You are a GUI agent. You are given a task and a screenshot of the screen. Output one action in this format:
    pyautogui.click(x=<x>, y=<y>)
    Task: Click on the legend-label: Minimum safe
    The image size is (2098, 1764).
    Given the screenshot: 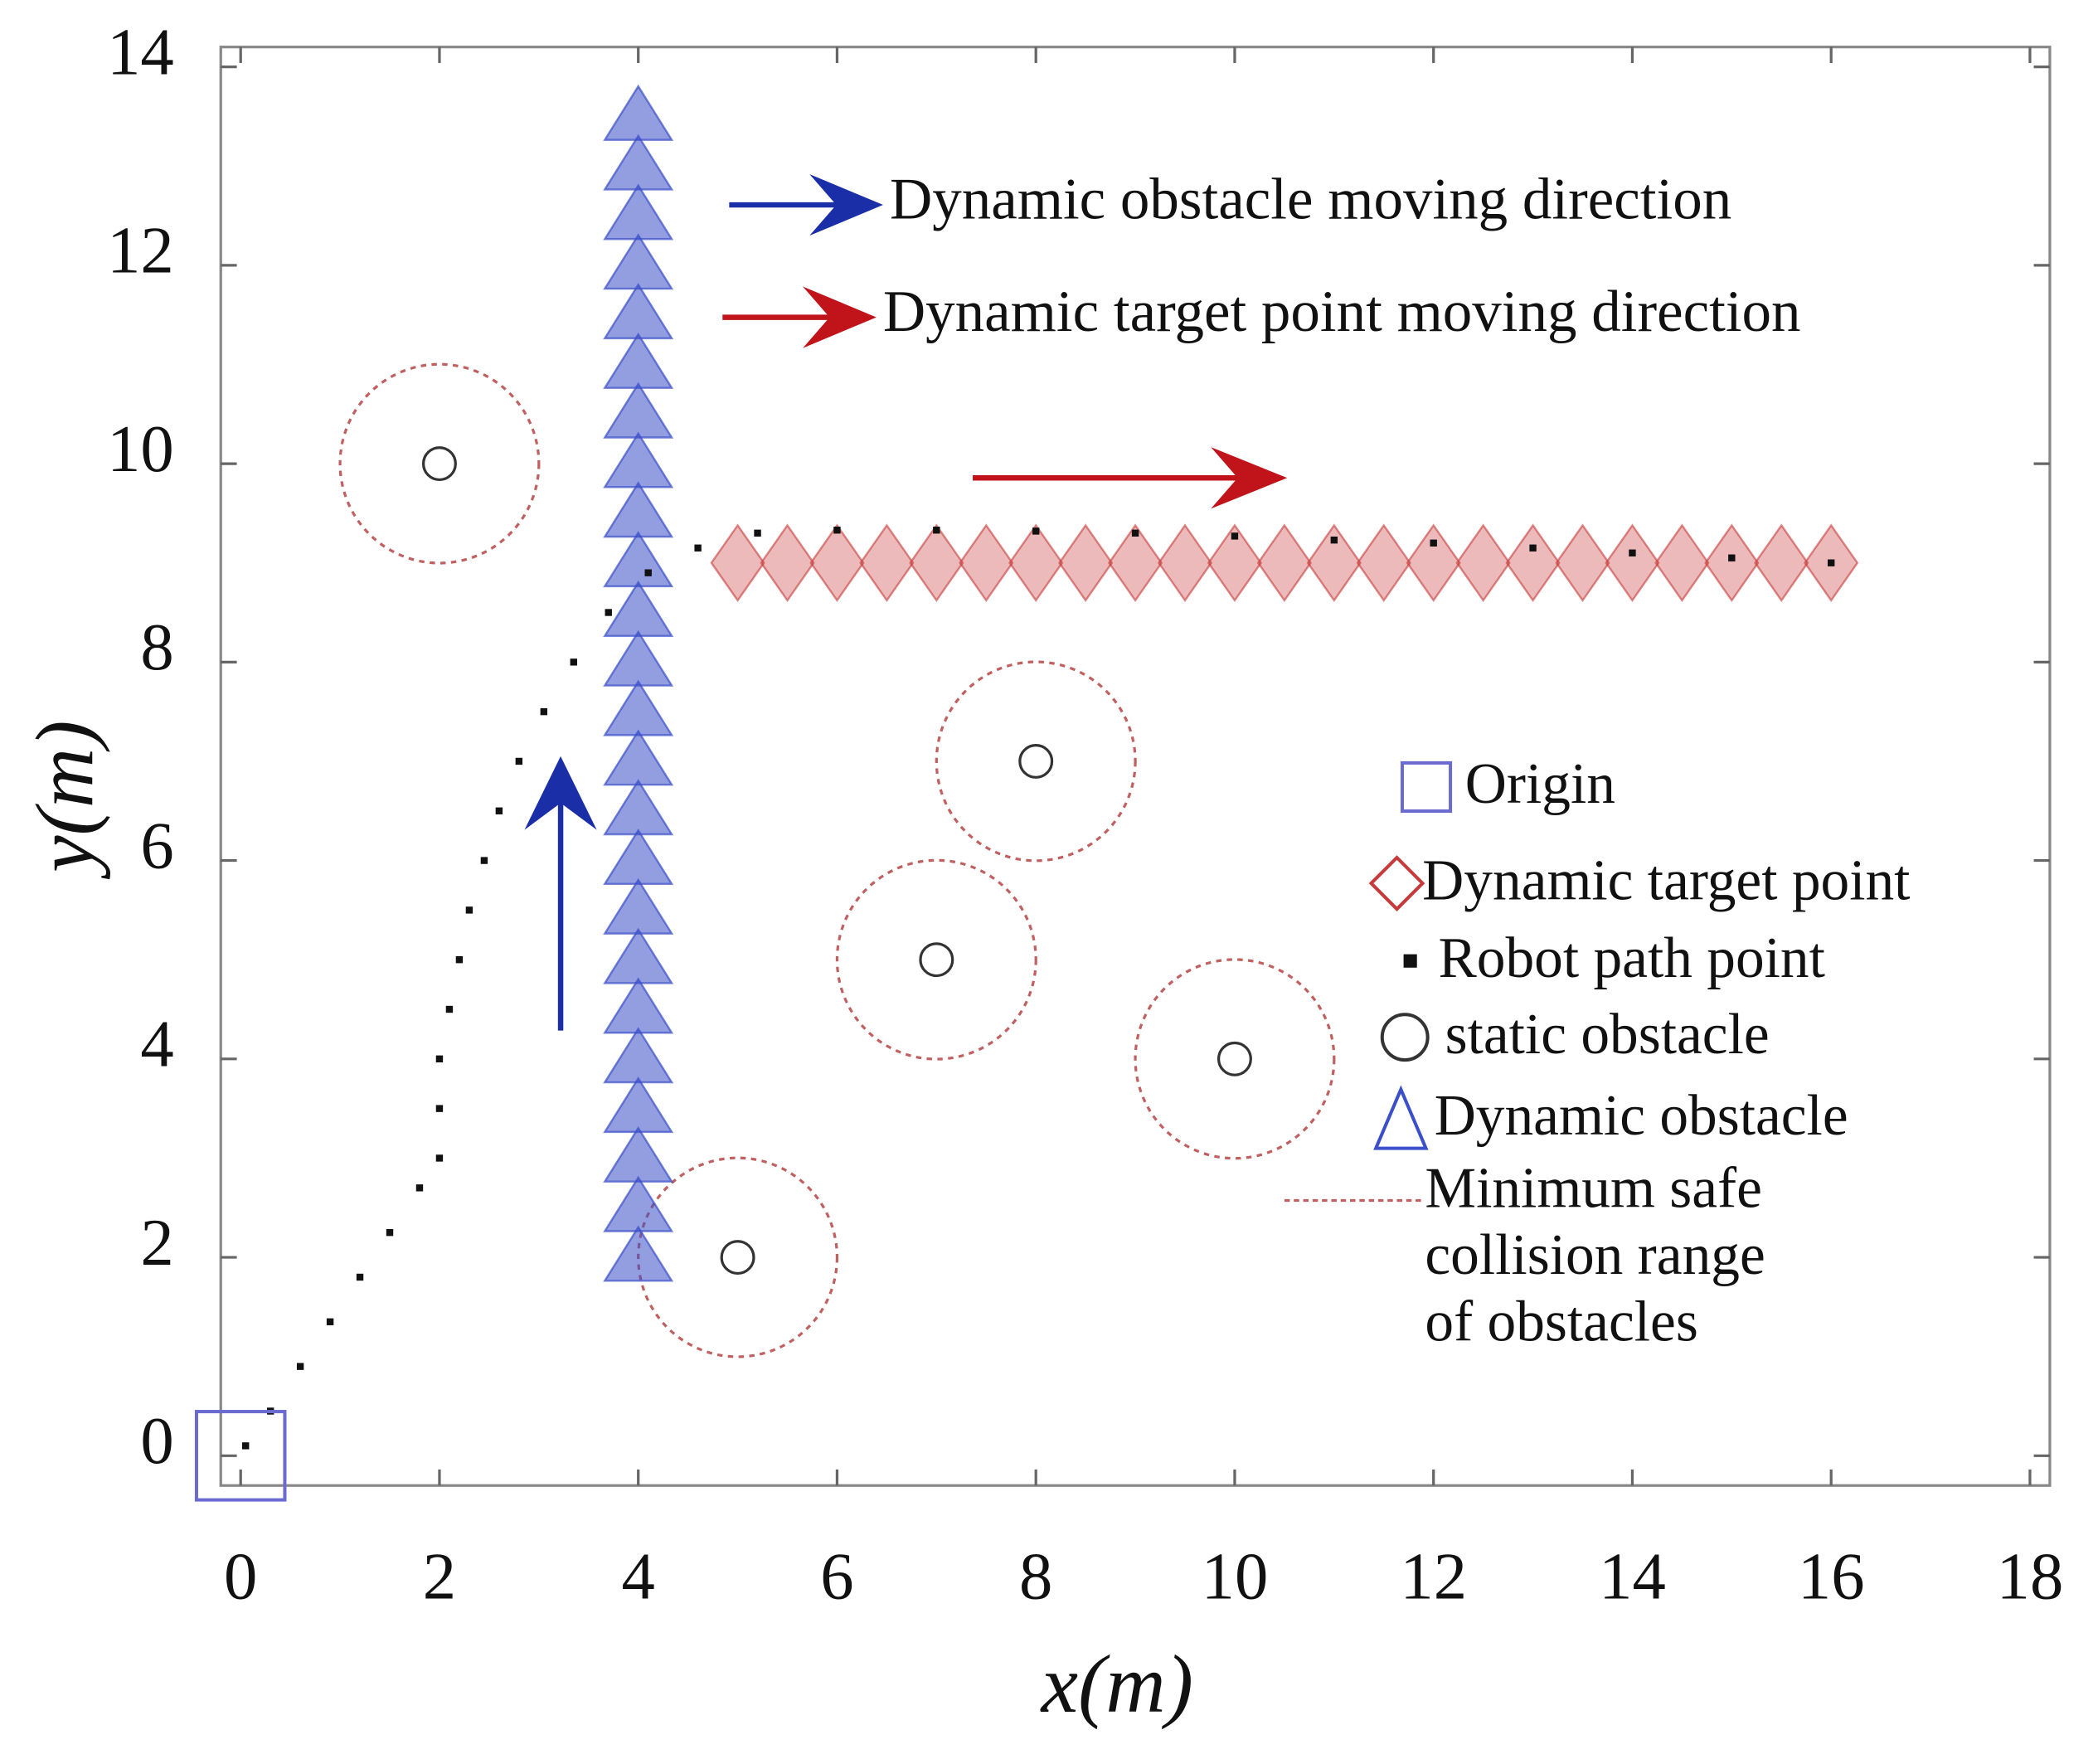 What is the action you would take?
    pyautogui.click(x=1593, y=1188)
    